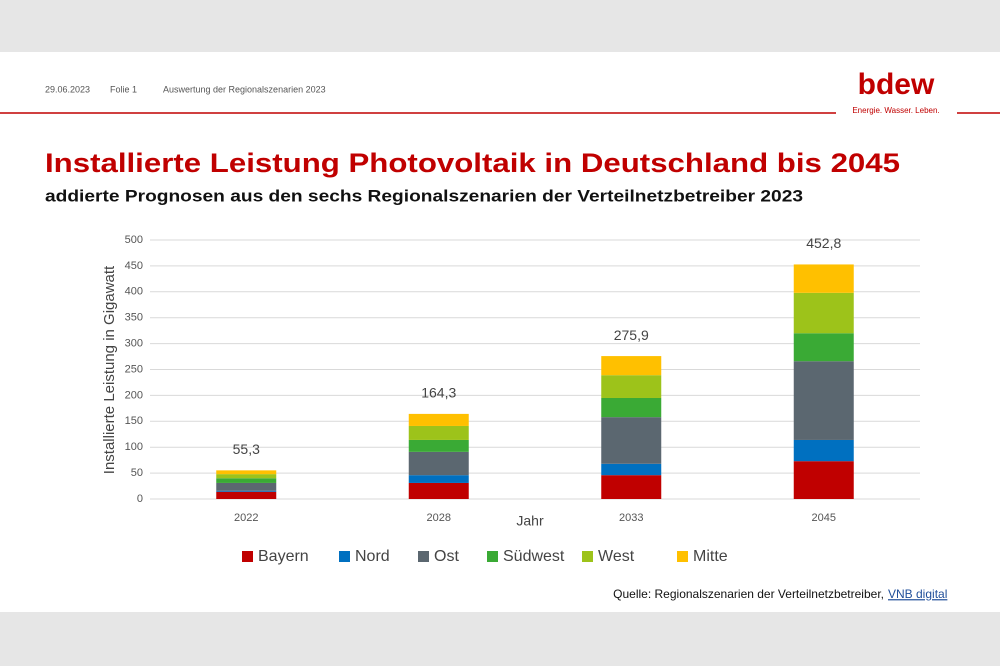 The height and width of the screenshot is (666, 1000). Describe the element at coordinates (134, 447) in the screenshot. I see `y-tick-label: 100` at that location.